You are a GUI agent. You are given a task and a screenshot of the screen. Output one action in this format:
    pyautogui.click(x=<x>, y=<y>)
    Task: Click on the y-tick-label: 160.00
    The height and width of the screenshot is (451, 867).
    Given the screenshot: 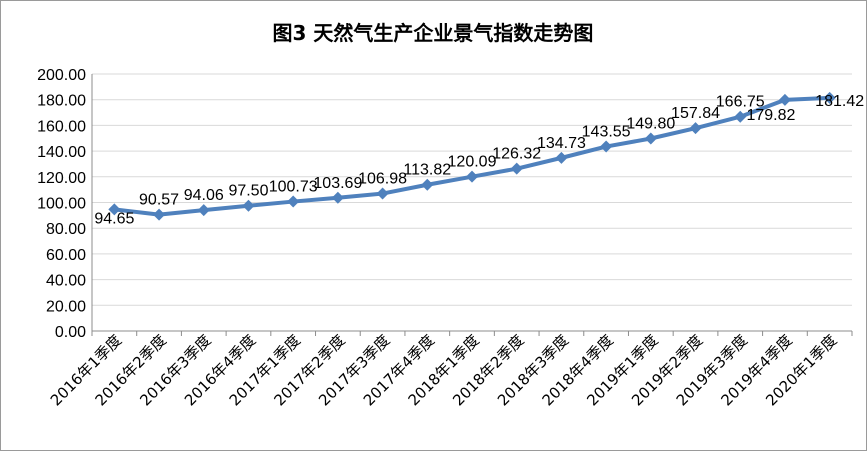 What is the action you would take?
    pyautogui.click(x=61, y=126)
    